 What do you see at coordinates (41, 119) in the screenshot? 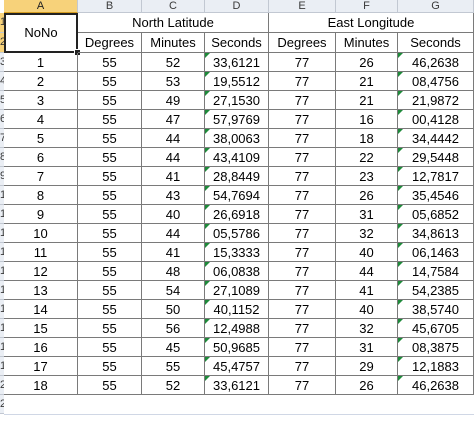
I see `table-cell: 4` at bounding box center [41, 119].